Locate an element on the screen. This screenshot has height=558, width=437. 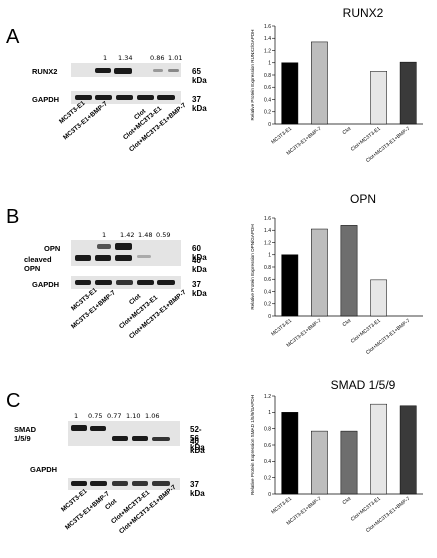
ratio-label: 0.86 is located at coordinates (157, 58).